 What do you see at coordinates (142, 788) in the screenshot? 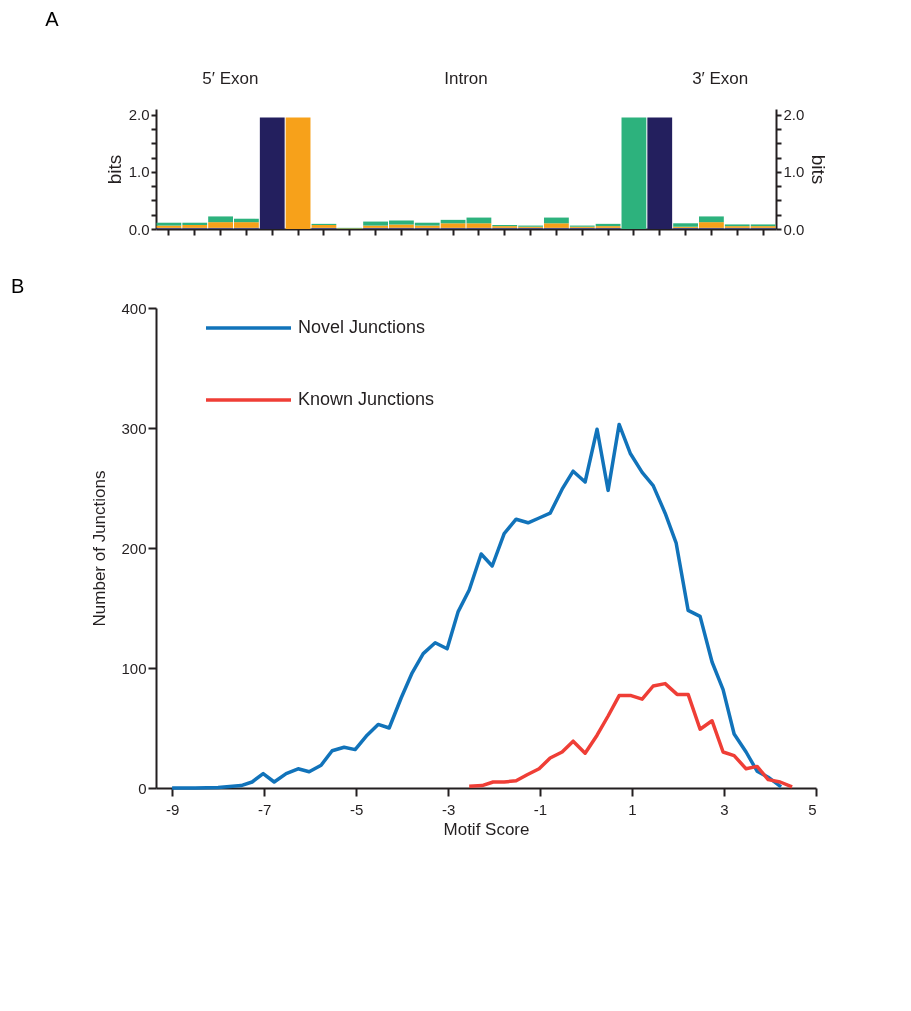
I see `y-tick-label: 0` at bounding box center [142, 788].